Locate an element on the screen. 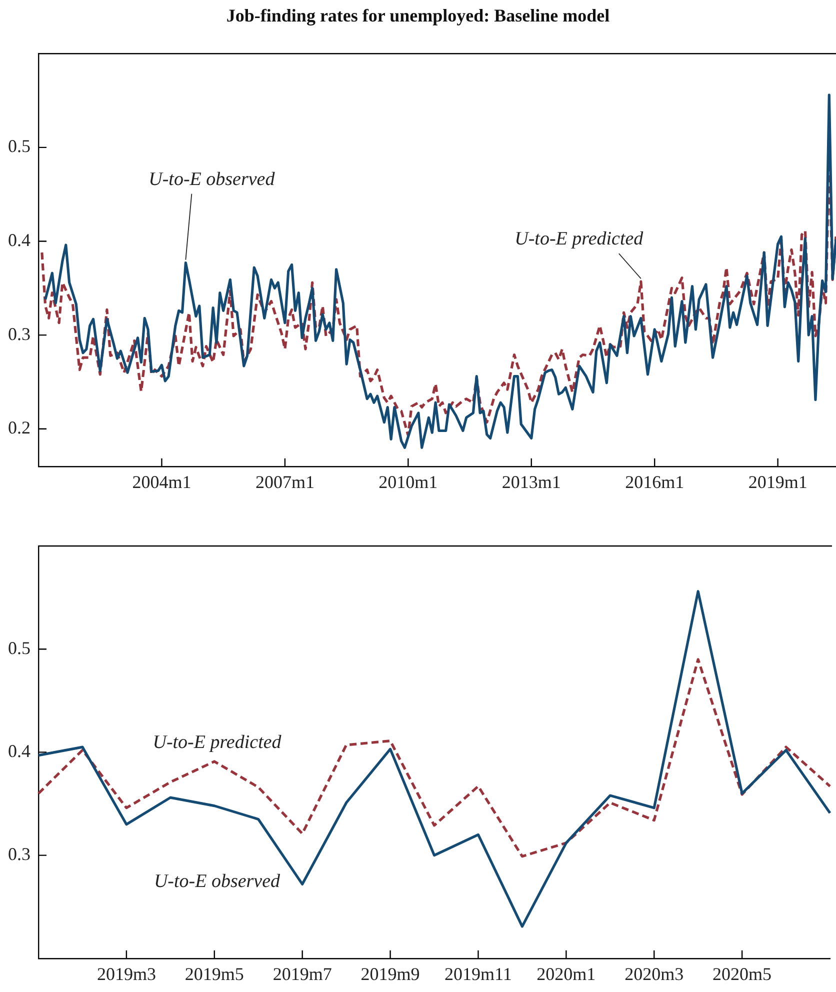  chart-title: Job-finding rates for unemployed: Baseline model is located at coordinates (418, 15).